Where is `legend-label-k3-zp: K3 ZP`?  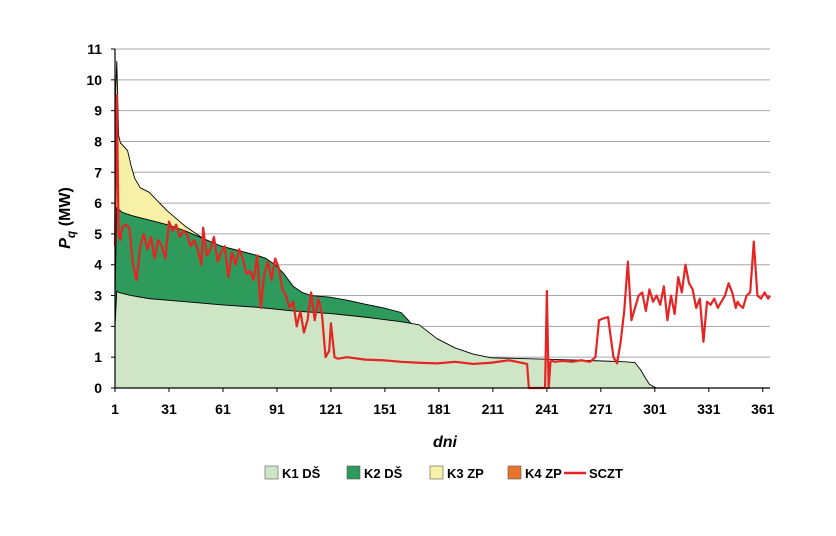 legend-label-k3-zp: K3 ZP is located at coordinates (465, 473).